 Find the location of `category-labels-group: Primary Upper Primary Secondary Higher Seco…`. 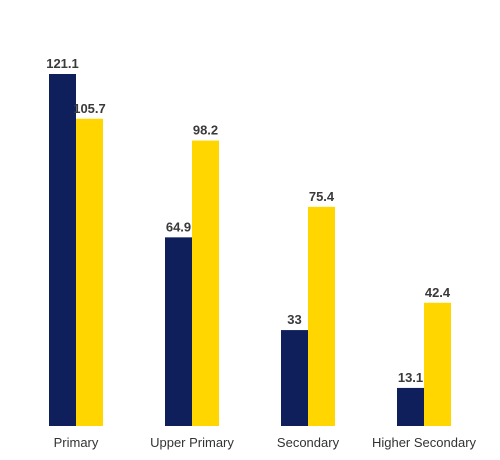

category-labels-group: Primary Upper Primary Secondary Higher Seco… is located at coordinates (265, 442).